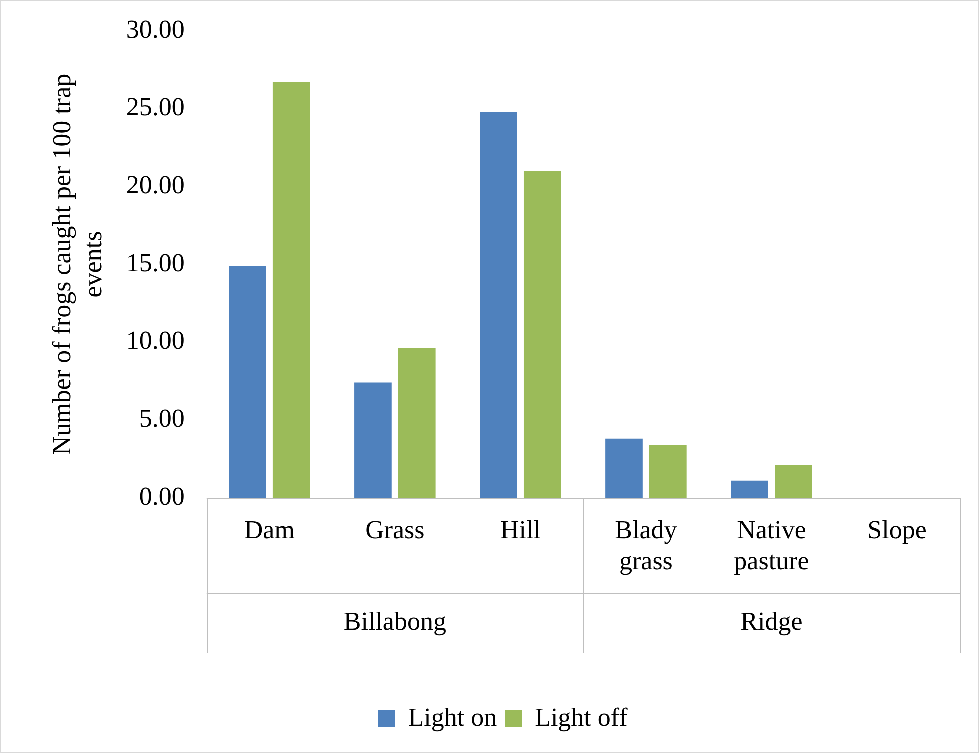 This screenshot has width=979, height=753. I want to click on x-tick-label: Grass, so click(395, 529).